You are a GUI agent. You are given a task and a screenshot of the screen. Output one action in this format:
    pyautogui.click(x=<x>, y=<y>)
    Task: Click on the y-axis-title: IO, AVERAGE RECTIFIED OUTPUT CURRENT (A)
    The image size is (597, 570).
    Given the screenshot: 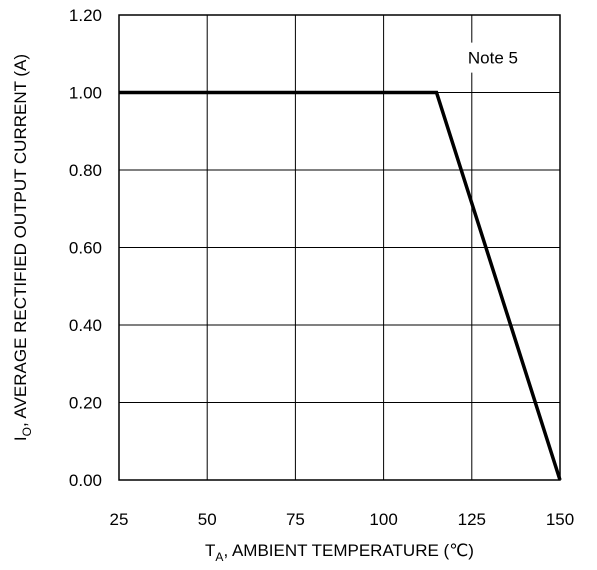 What is the action you would take?
    pyautogui.click(x=22, y=247)
    